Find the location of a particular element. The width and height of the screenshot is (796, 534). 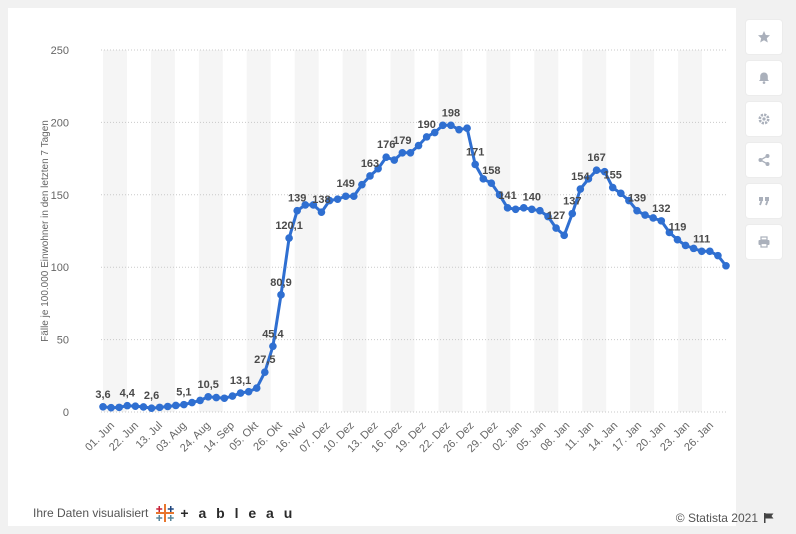

data-label: 141 is located at coordinates (507, 196).